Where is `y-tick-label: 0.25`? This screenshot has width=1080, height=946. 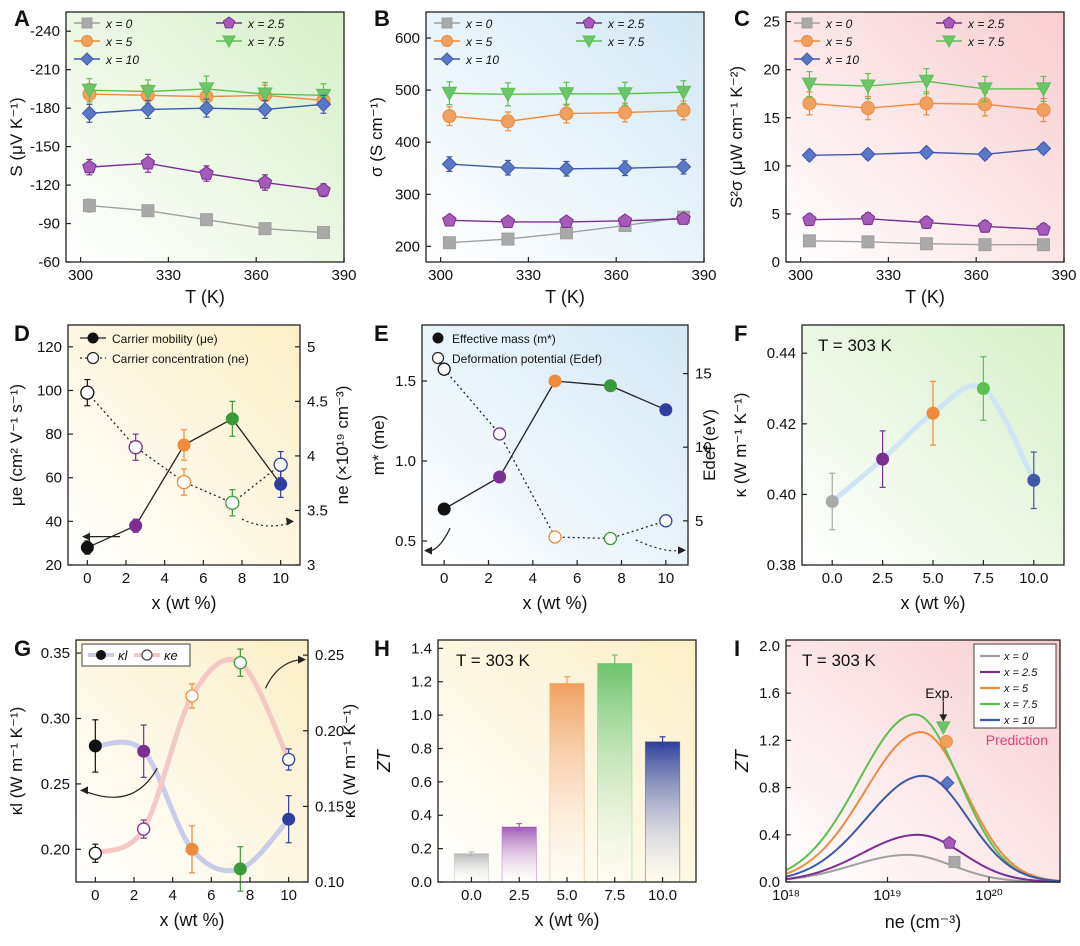
y-tick-label: 0.25 is located at coordinates (329, 655).